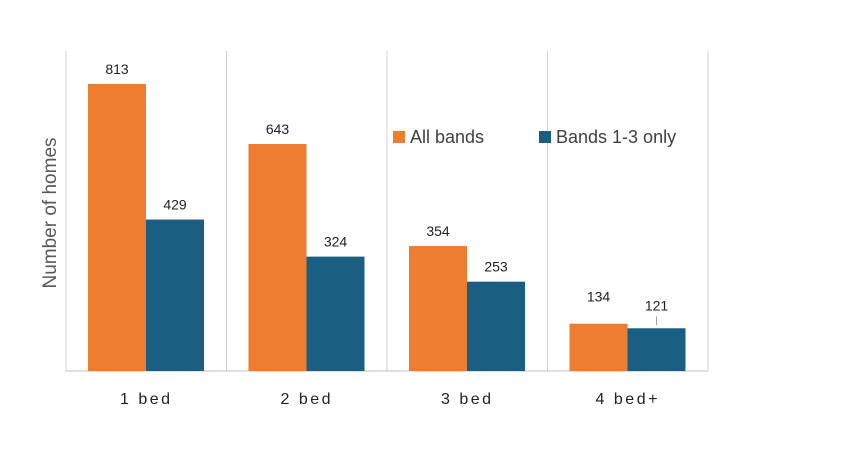 This screenshot has height=450, width=850. What do you see at coordinates (117, 69) in the screenshot?
I see `data-label: 813` at bounding box center [117, 69].